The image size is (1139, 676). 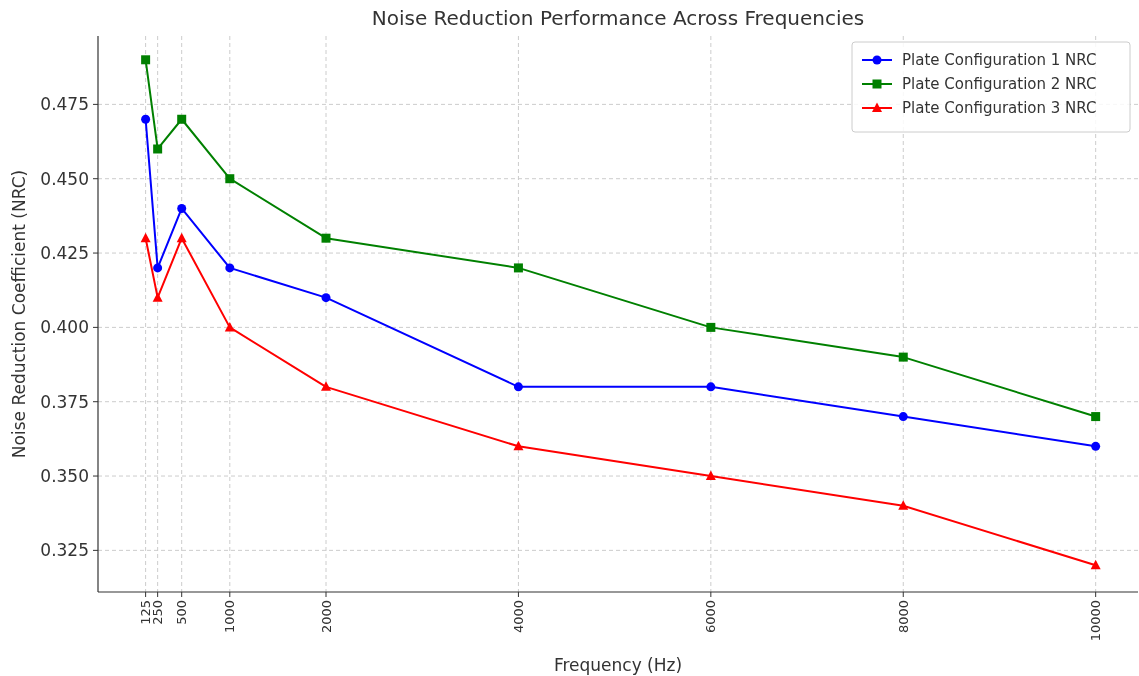 I want to click on x-tick-label: 500, so click(x=182, y=612).